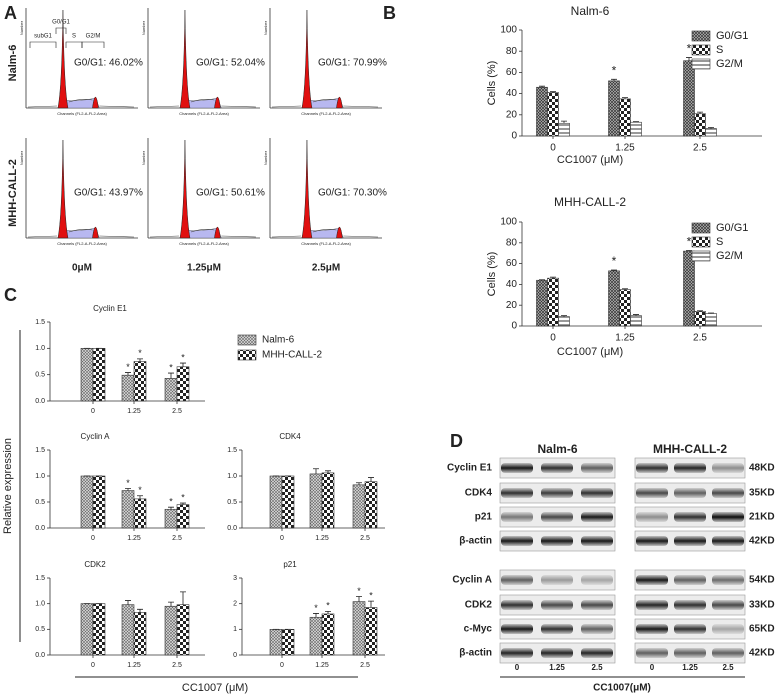 This screenshot has height=695, width=778. Describe the element at coordinates (232, 502) in the screenshot. I see `y-tick-label: 0.5` at that location.